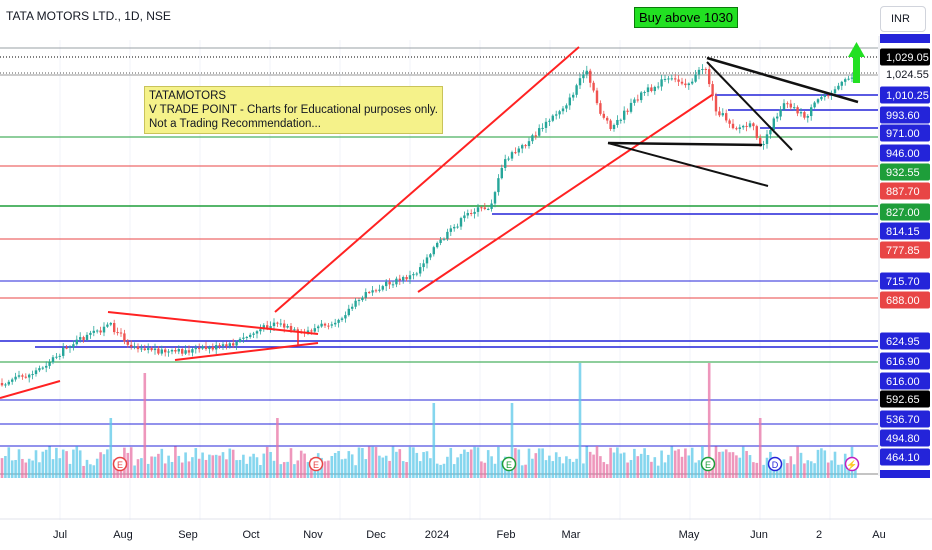 The image size is (932, 550). Describe the element at coordinates (905, 341) in the screenshot. I see `price-level-tag: 624.95` at that location.